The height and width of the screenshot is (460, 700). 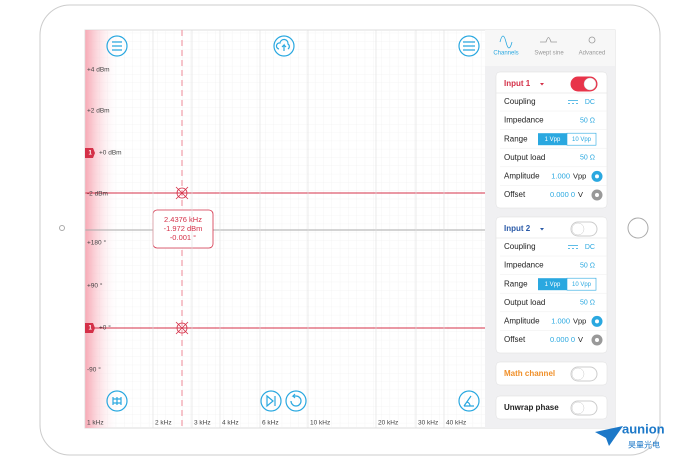 What do you see at coordinates (95, 423) in the screenshot?
I see `frequency-label: 1 kHz` at bounding box center [95, 423].